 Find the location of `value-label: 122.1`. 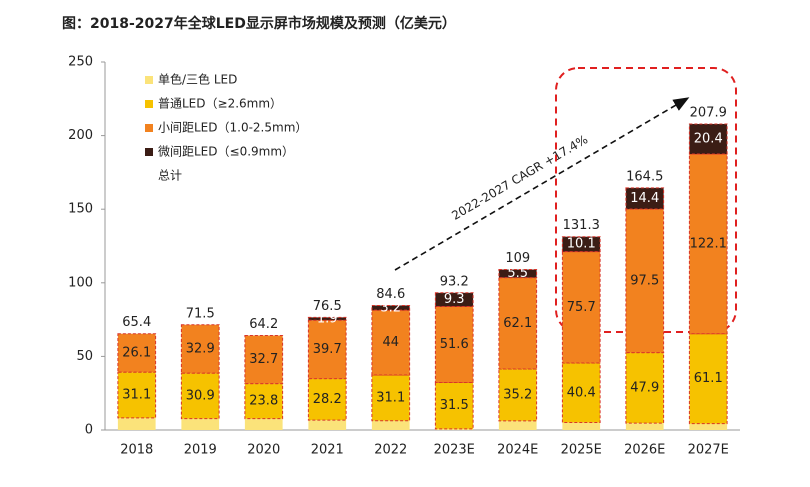

value-label: 122.1 is located at coordinates (708, 243).